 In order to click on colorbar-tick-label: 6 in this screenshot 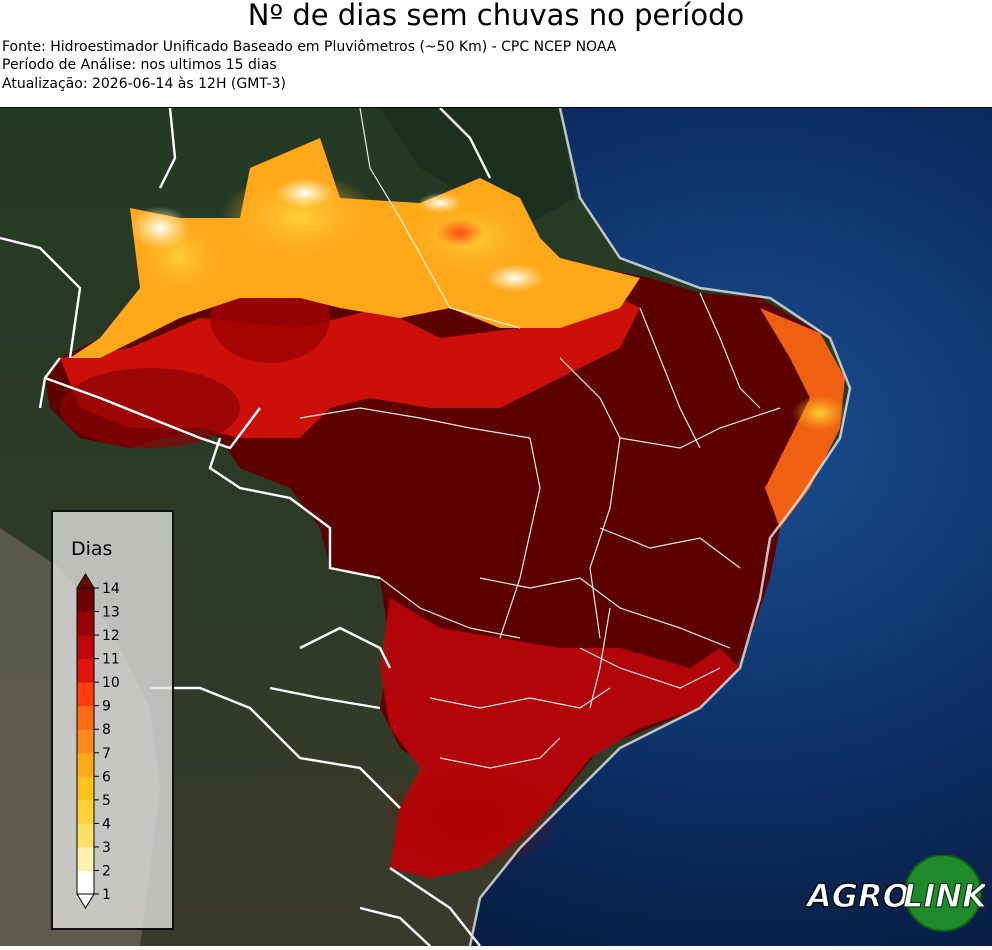, I will do `click(106, 777)`.